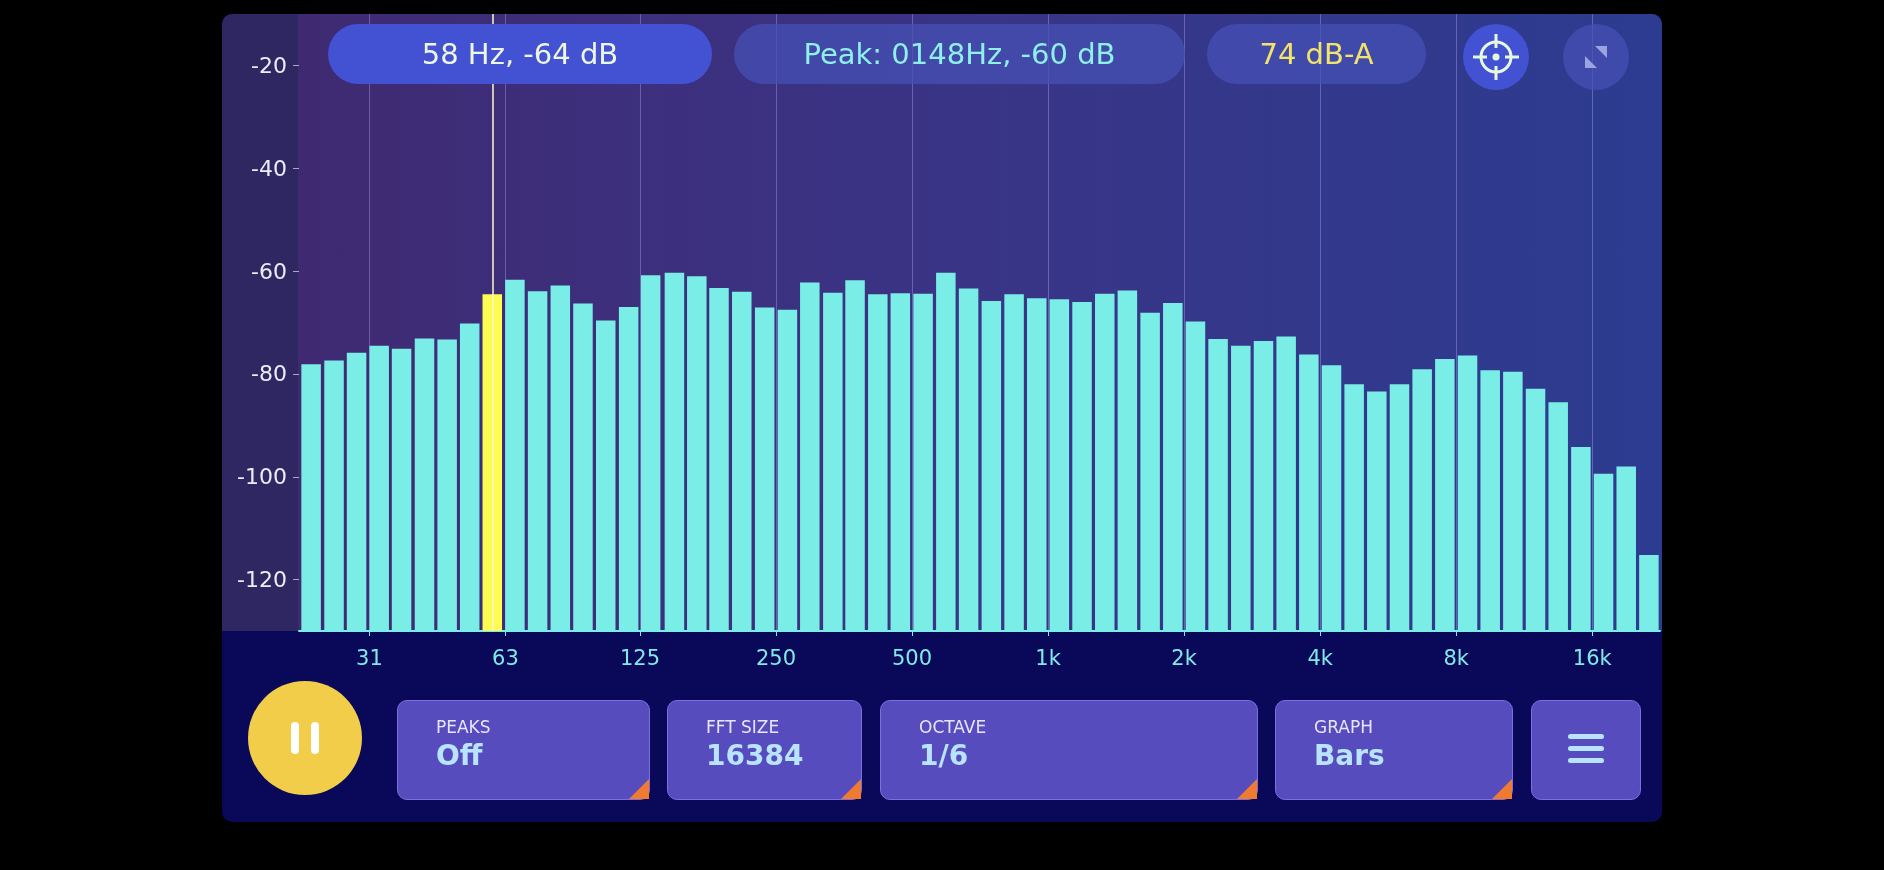  Describe the element at coordinates (520, 54) in the screenshot. I see `label-pill: 58 Hz, -64 dB` at that location.